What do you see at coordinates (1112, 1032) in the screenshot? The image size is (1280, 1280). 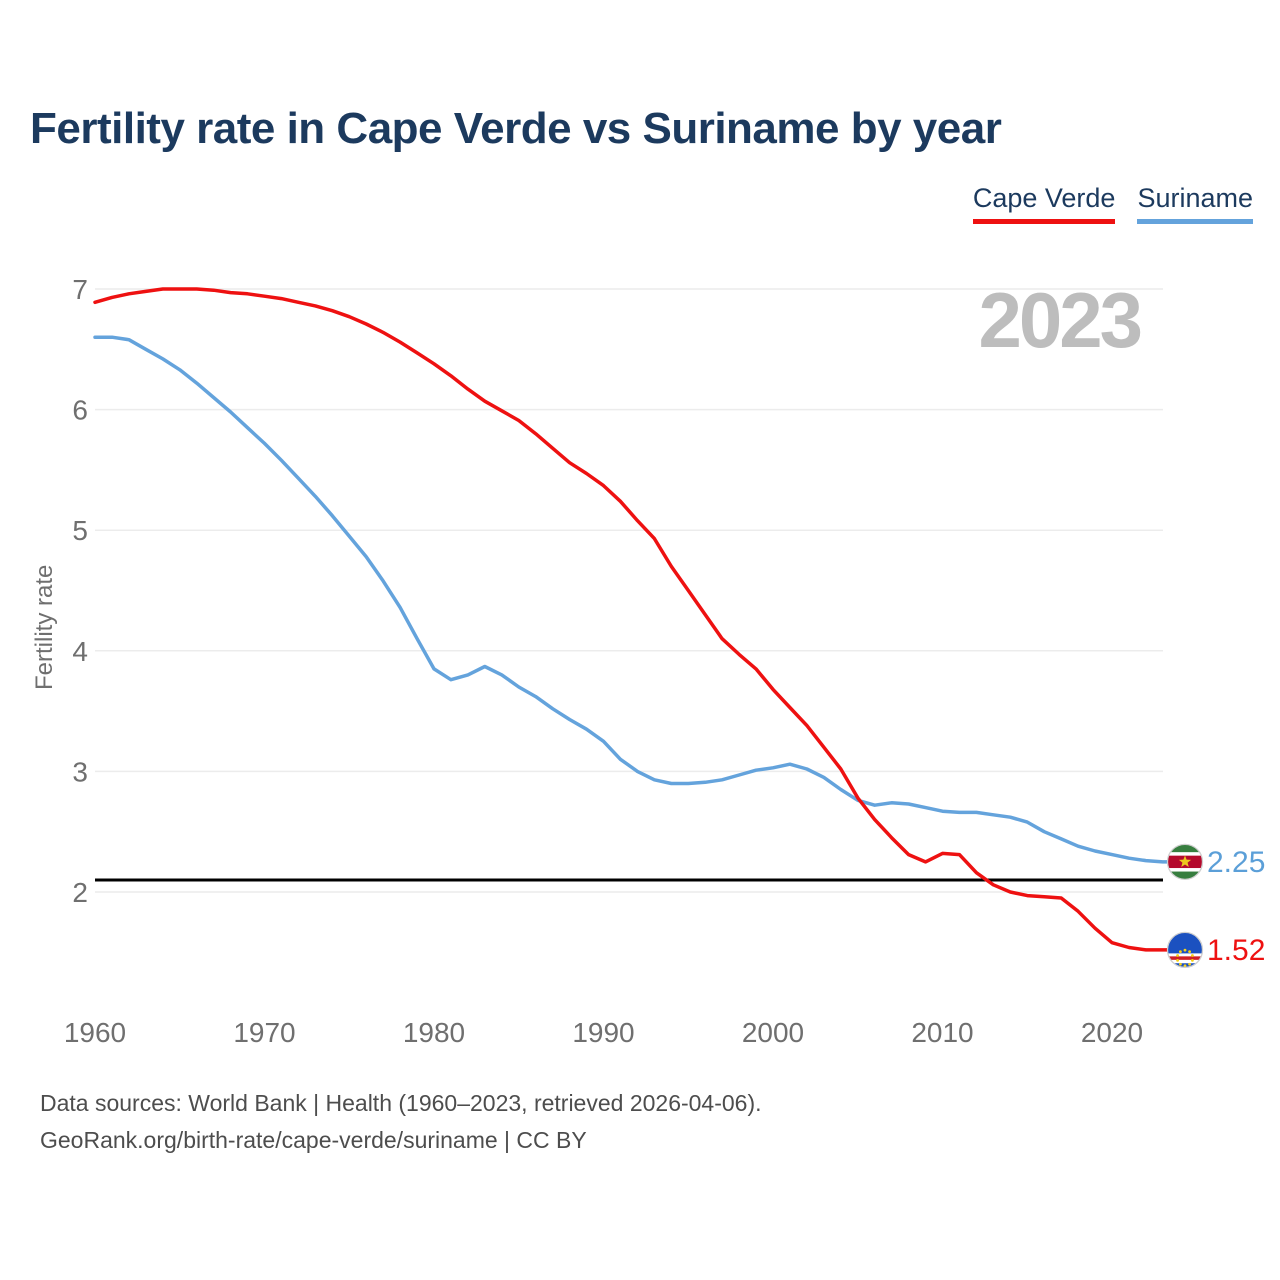 I see `x-tick-label: 2020` at bounding box center [1112, 1032].